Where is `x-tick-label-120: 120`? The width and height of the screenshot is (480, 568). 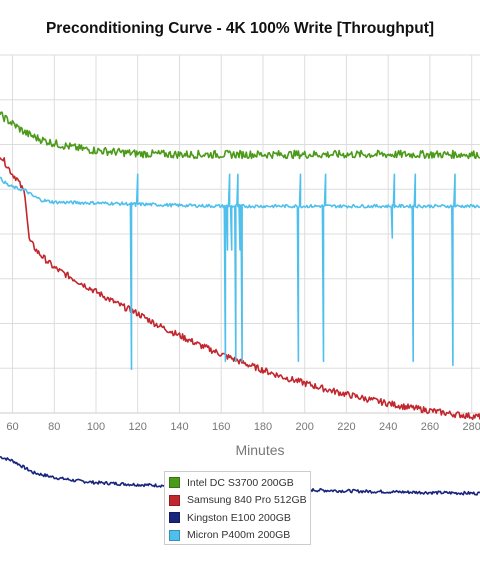 x-tick-label-120: 120 is located at coordinates (138, 427).